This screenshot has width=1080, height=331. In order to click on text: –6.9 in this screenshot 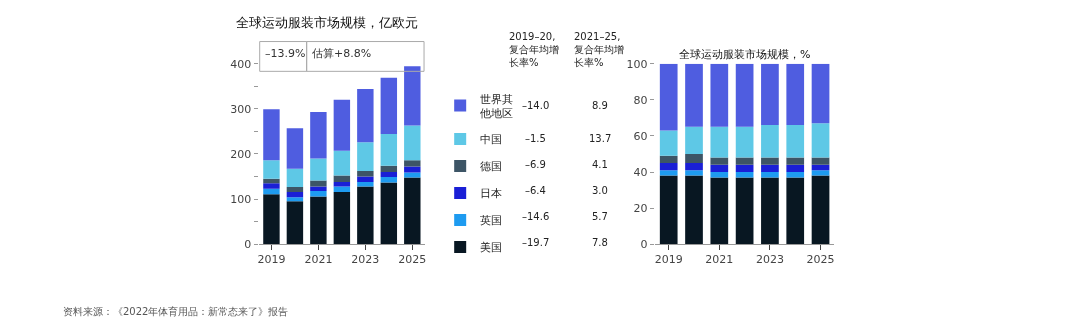, I will do `click(535, 164)`.